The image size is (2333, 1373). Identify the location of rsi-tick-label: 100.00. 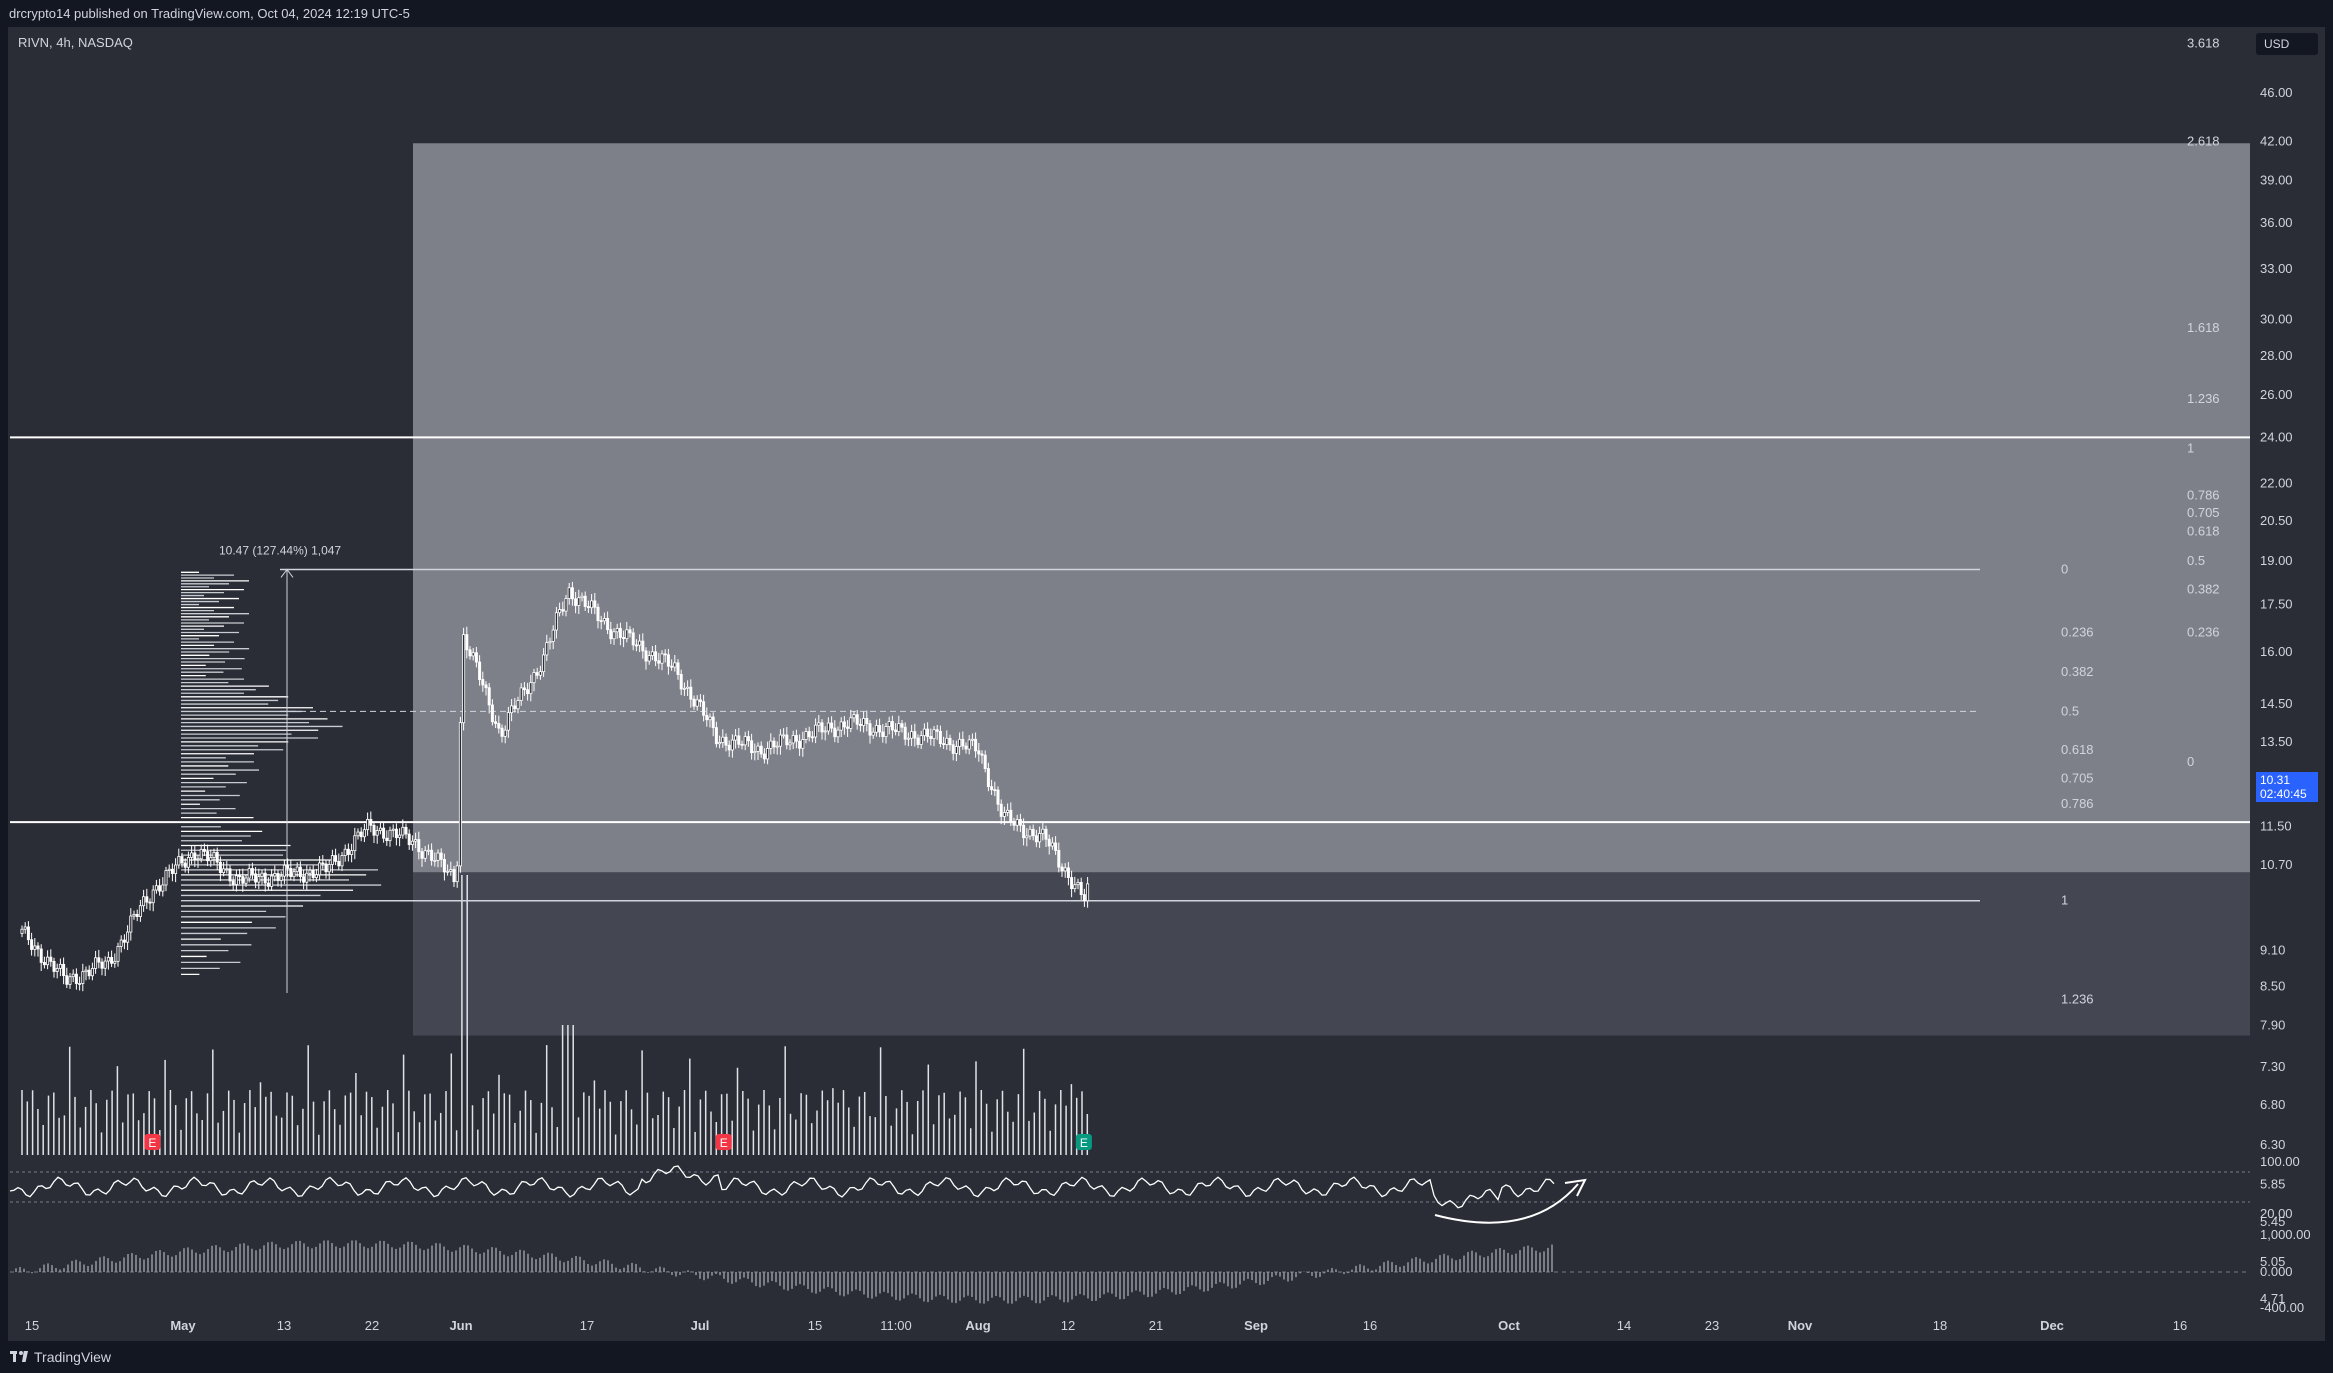
(2280, 1161).